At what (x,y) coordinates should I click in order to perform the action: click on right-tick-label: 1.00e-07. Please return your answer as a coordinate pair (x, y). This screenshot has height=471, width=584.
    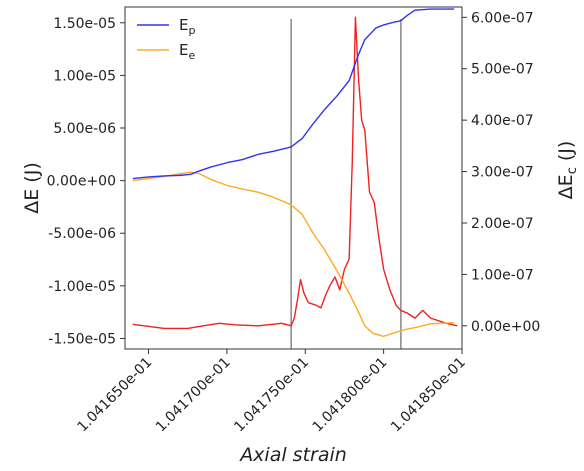
    Looking at the image, I should click on (502, 275).